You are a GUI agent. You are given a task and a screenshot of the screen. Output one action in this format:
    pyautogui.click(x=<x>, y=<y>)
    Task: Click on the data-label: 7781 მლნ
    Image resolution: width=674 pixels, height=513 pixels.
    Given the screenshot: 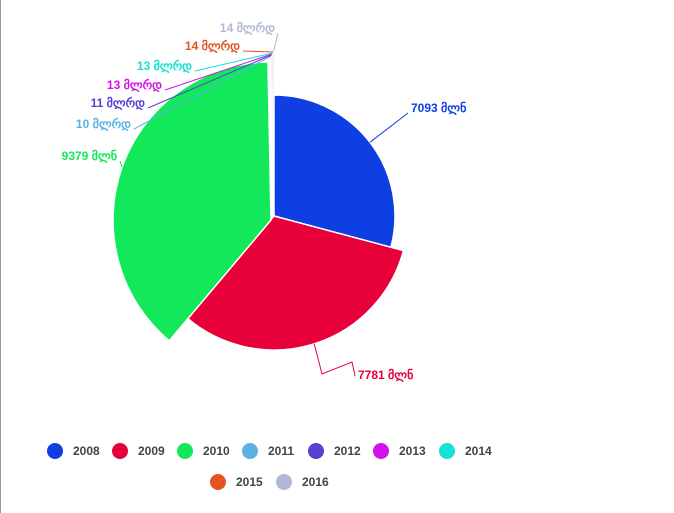 What is the action you would take?
    pyautogui.click(x=385, y=375)
    